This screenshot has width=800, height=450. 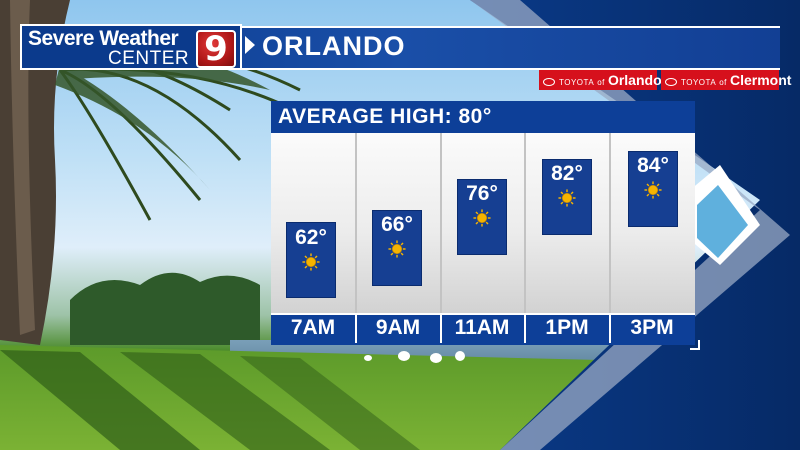 I want to click on brand-title: Severe Weather, so click(x=103, y=38).